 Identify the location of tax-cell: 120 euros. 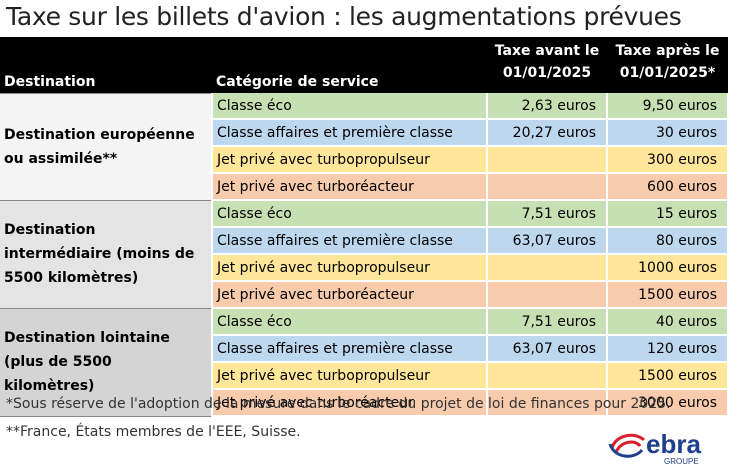
(667, 349).